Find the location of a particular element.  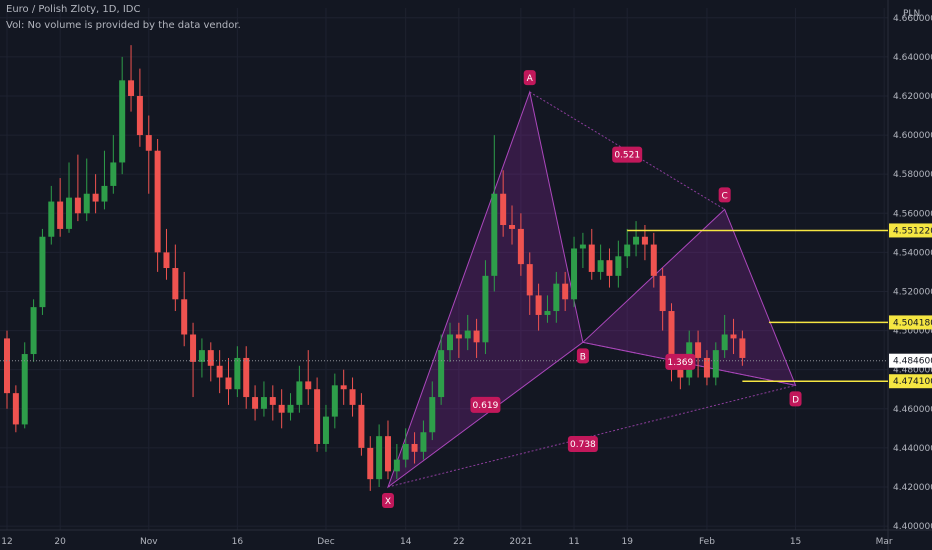

x-tick-label: 14 is located at coordinates (406, 542).